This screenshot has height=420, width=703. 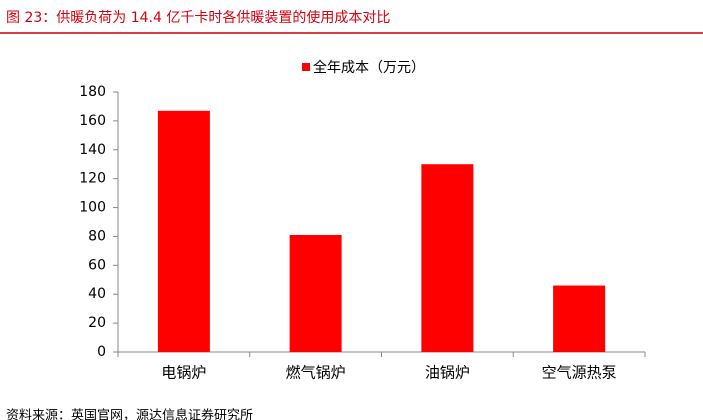 I want to click on y-tick-label: 20, so click(x=97, y=323).